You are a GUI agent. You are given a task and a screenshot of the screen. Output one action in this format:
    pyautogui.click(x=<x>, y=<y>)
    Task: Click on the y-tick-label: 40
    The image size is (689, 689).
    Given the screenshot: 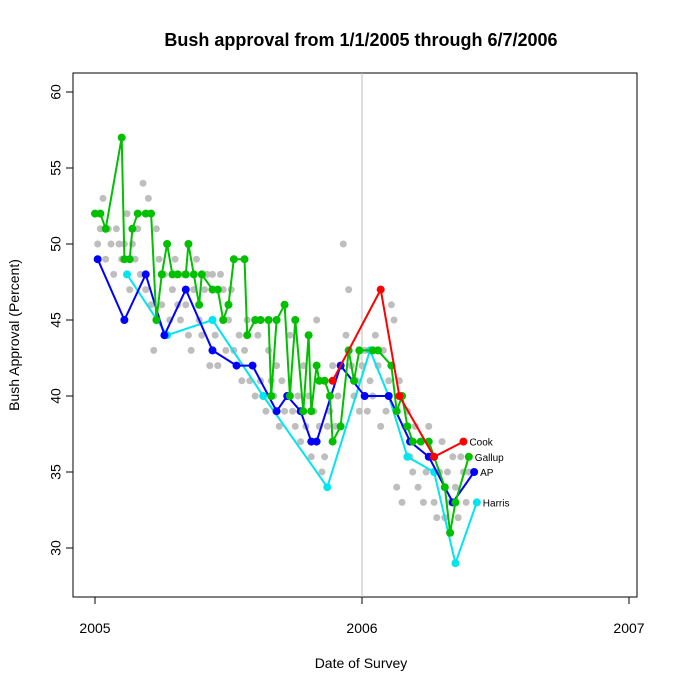 What is the action you would take?
    pyautogui.click(x=56, y=396)
    